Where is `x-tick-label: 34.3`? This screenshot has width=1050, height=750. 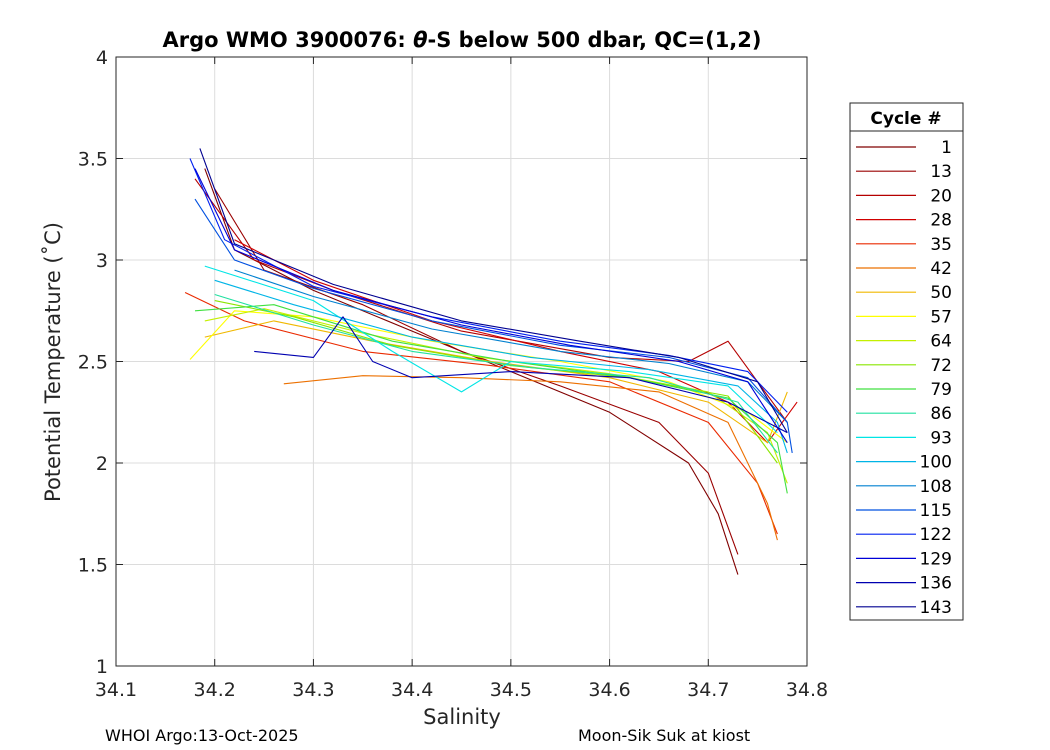
x-tick-label: 34.3 is located at coordinates (313, 690).